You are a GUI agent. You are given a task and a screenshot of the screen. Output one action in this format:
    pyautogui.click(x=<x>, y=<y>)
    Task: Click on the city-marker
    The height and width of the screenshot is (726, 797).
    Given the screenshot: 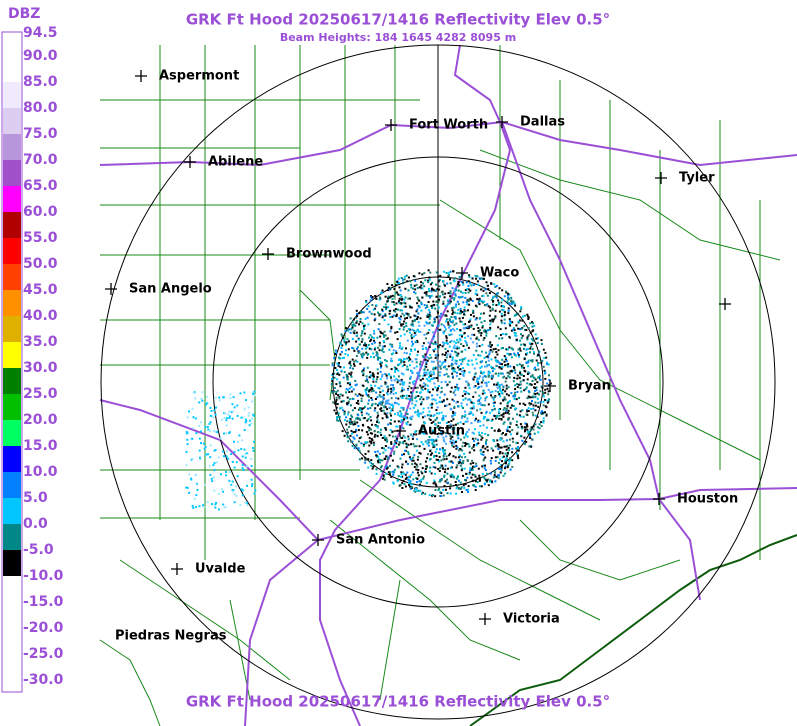 What is the action you would take?
    pyautogui.click(x=318, y=540)
    